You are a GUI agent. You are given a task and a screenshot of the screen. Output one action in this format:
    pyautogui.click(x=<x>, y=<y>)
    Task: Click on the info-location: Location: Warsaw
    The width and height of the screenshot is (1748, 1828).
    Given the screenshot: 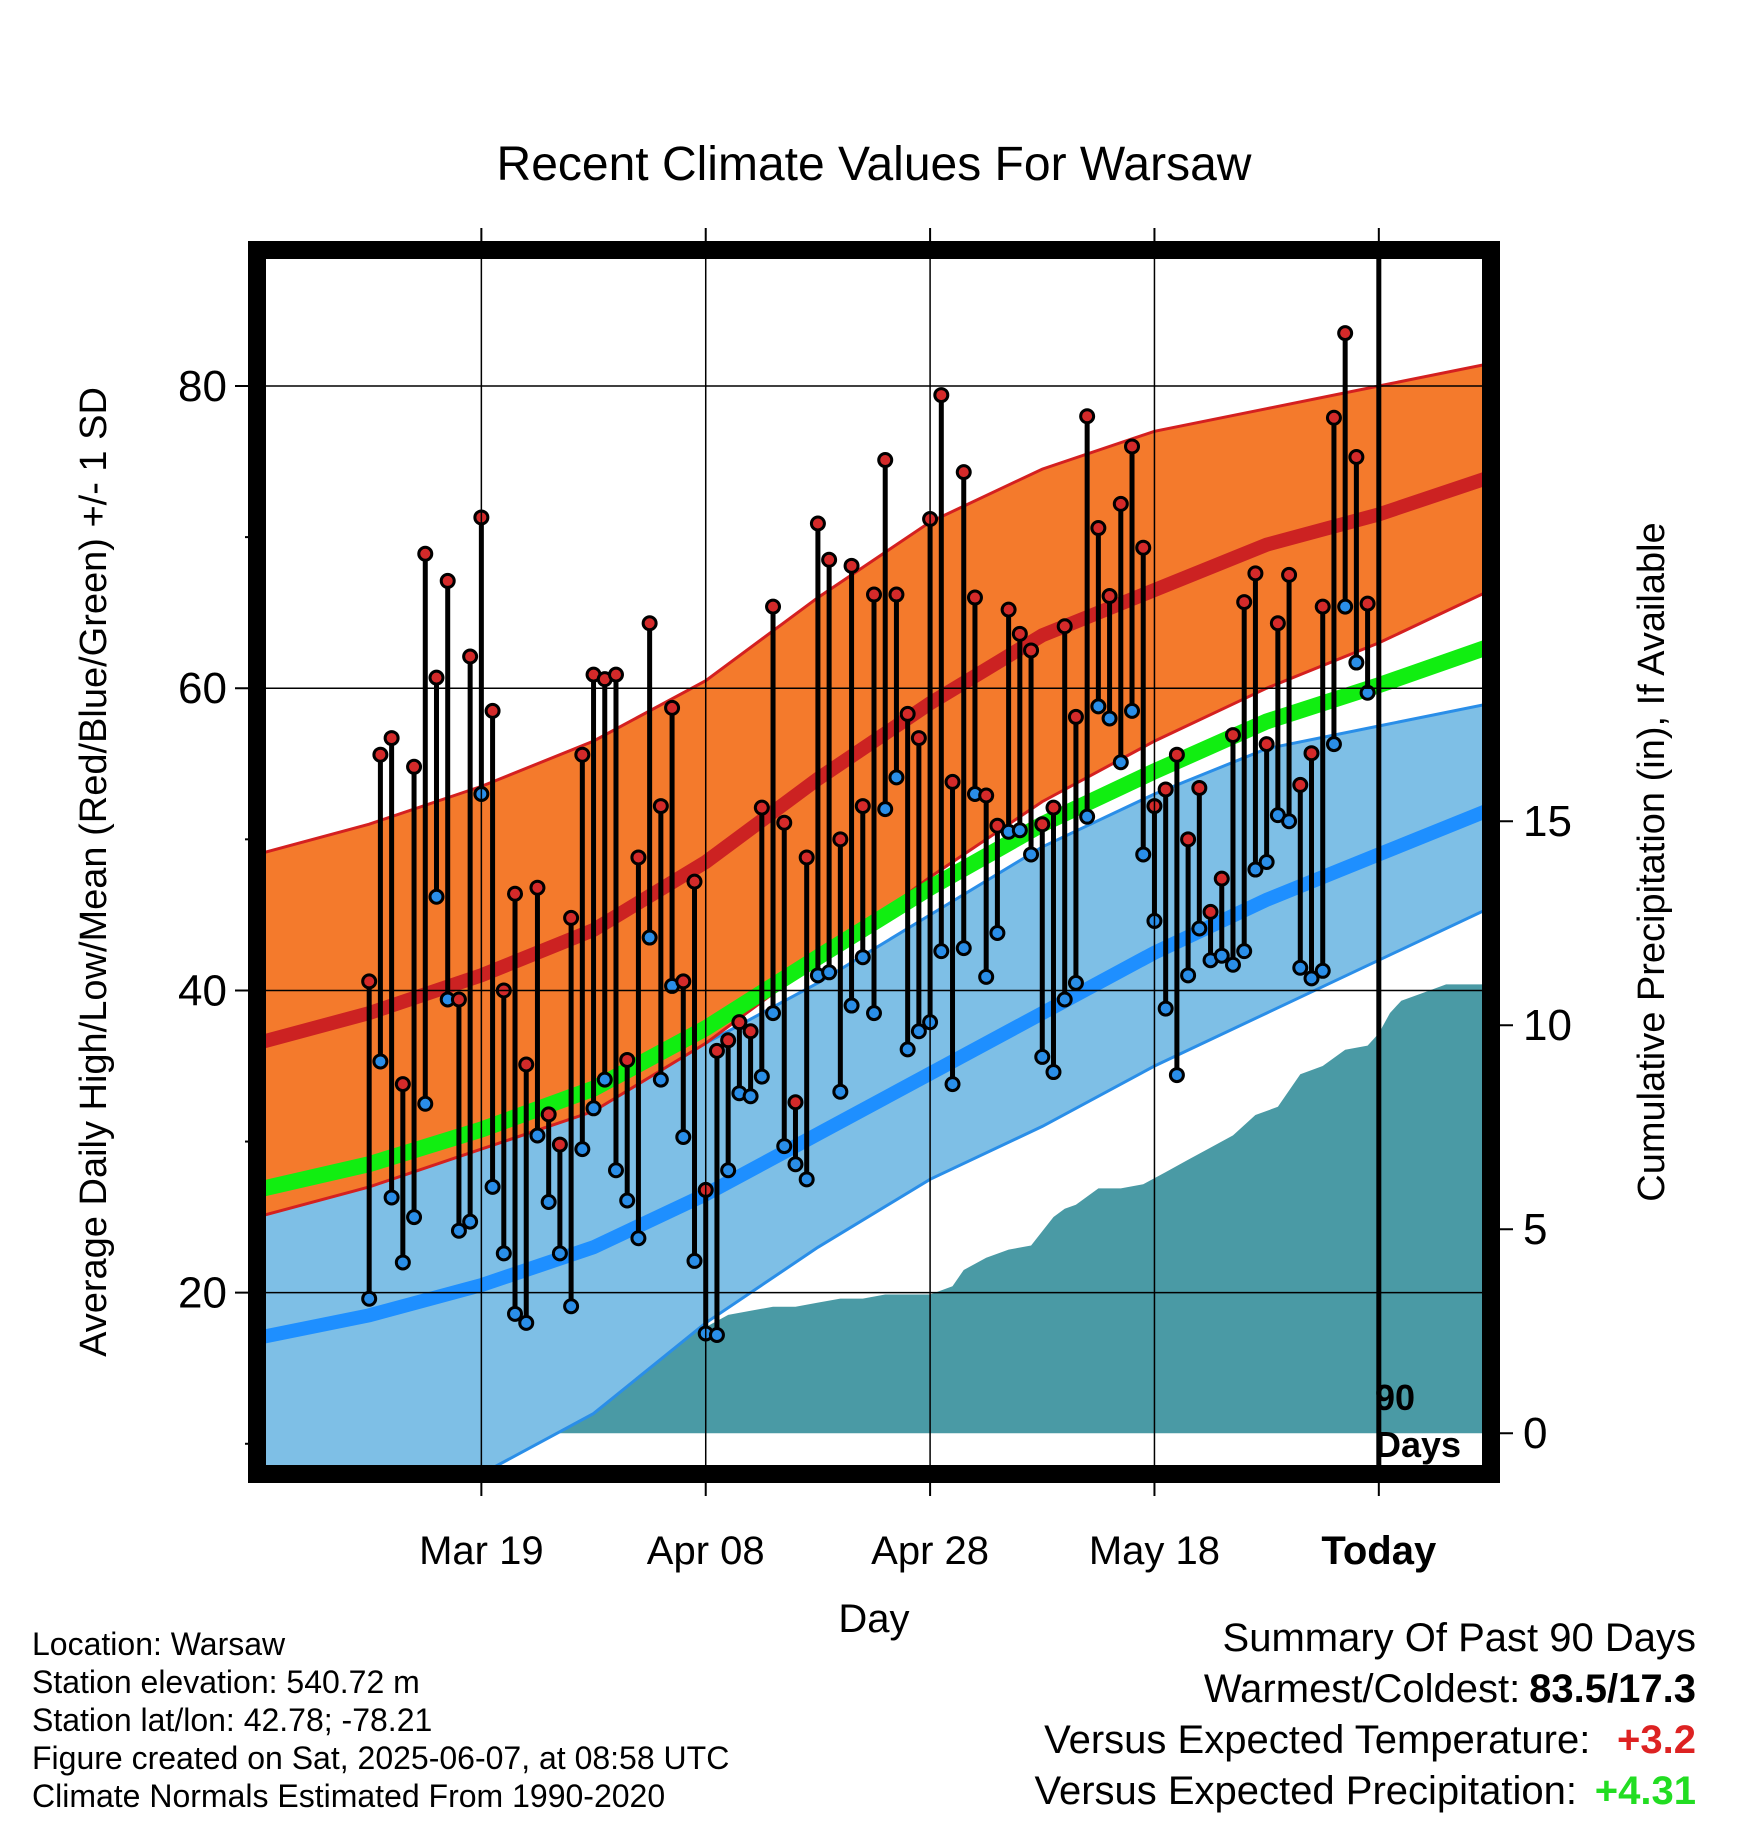 What is the action you would take?
    pyautogui.click(x=159, y=1644)
    